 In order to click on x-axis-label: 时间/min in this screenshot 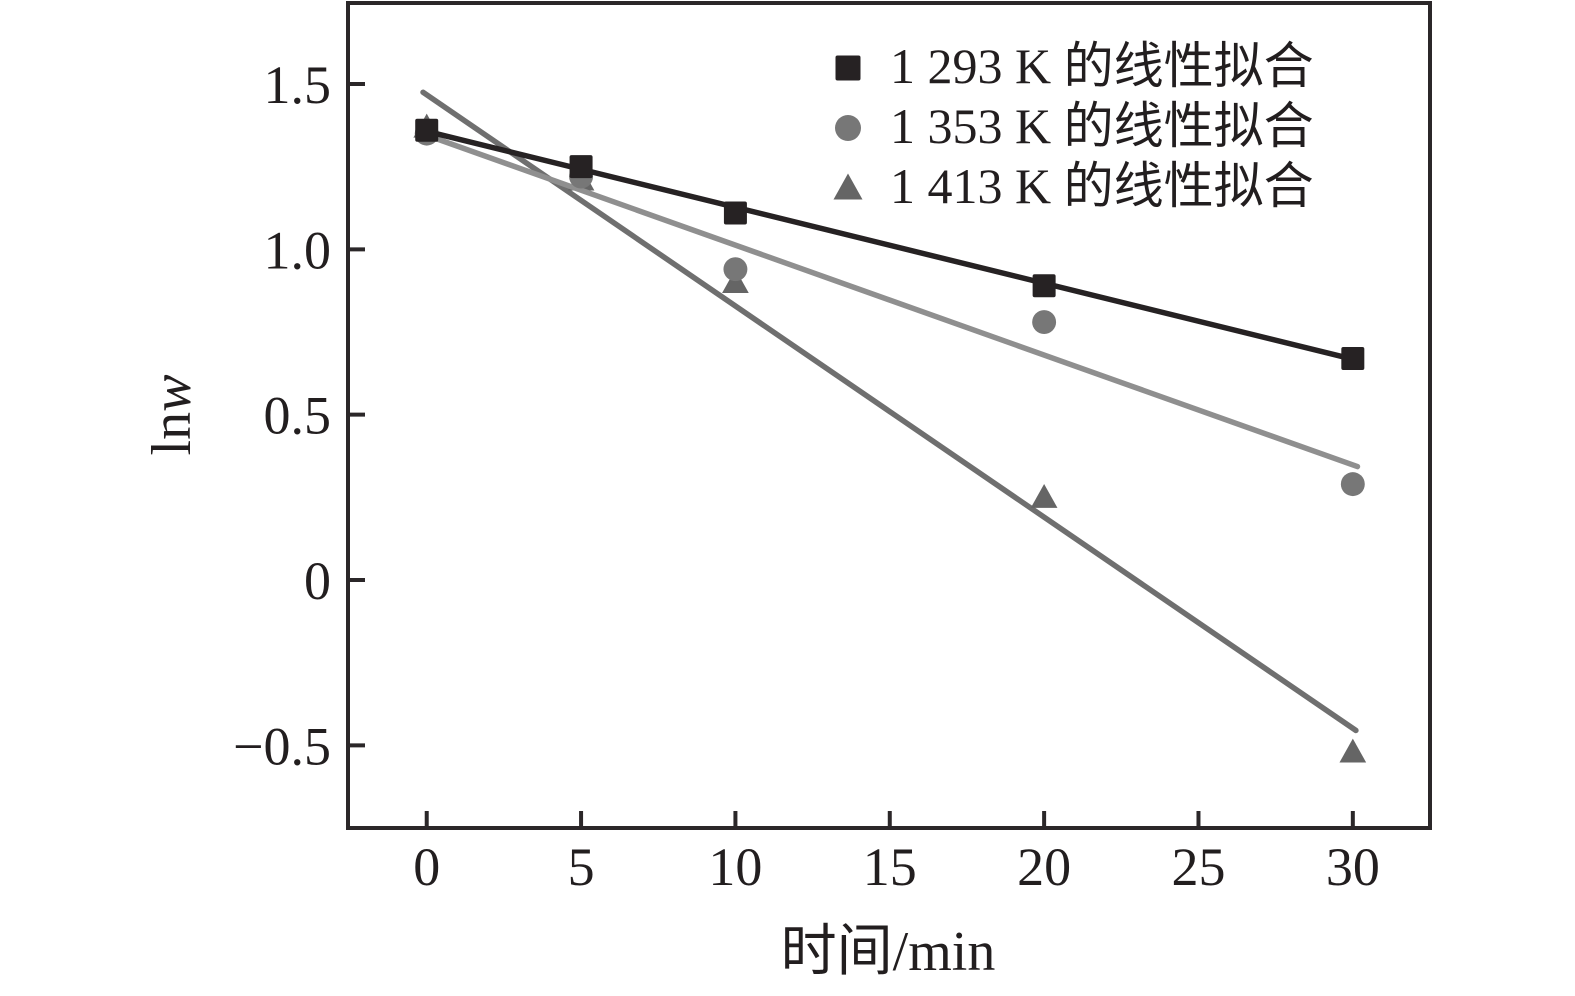, I will do `click(888, 952)`.